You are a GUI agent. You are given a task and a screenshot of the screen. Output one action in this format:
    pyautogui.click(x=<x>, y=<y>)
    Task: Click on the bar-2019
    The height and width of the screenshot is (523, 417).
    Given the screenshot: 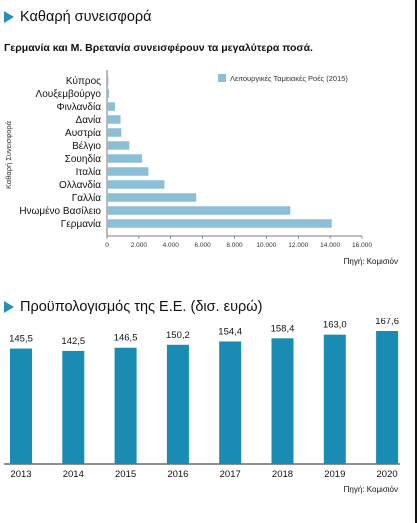 What is the action you would take?
    pyautogui.click(x=334, y=399)
    